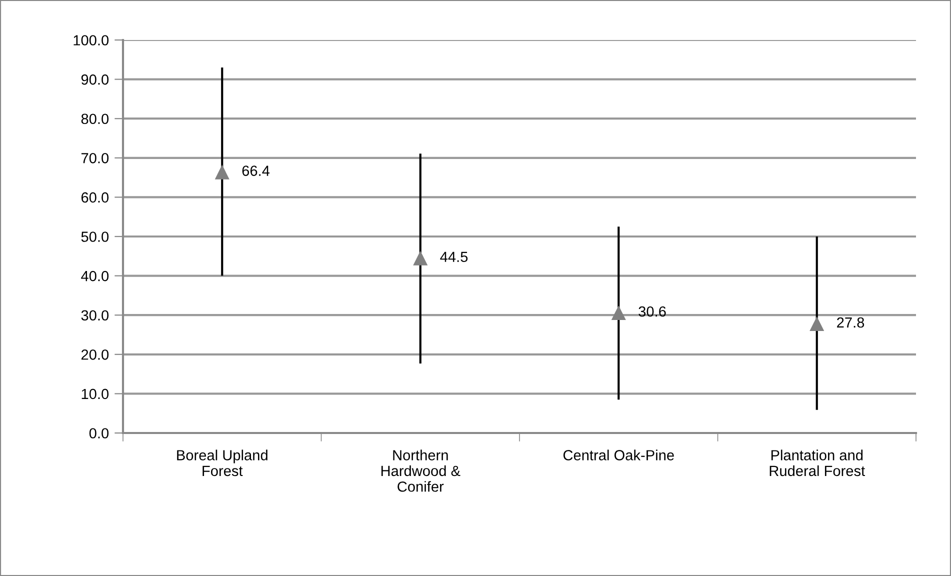 The width and height of the screenshot is (951, 576). I want to click on y-tick-label: 0.0, so click(99, 433).